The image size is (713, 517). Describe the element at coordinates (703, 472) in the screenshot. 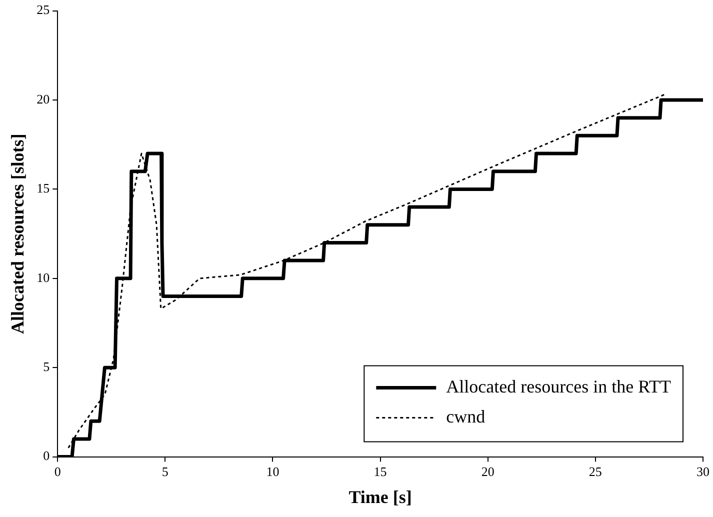

I see `x-tick-label: 30` at that location.